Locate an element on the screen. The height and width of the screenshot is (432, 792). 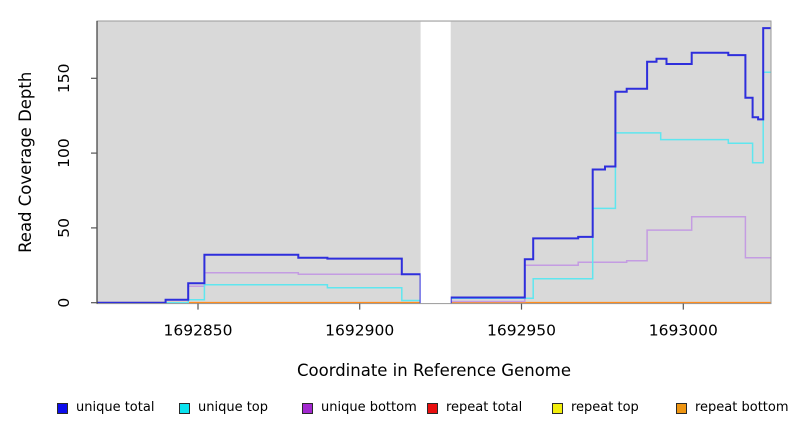
y-tick-label: 100 is located at coordinates (64, 153).